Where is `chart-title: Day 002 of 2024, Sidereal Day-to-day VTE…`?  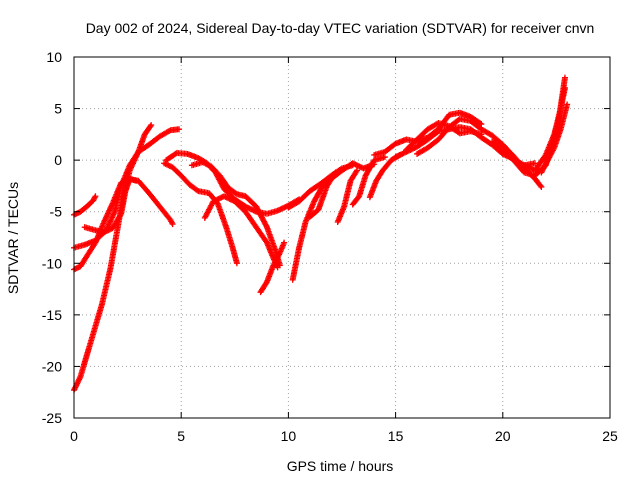 chart-title: Day 002 of 2024, Sidereal Day-to-day VTE… is located at coordinates (340, 28).